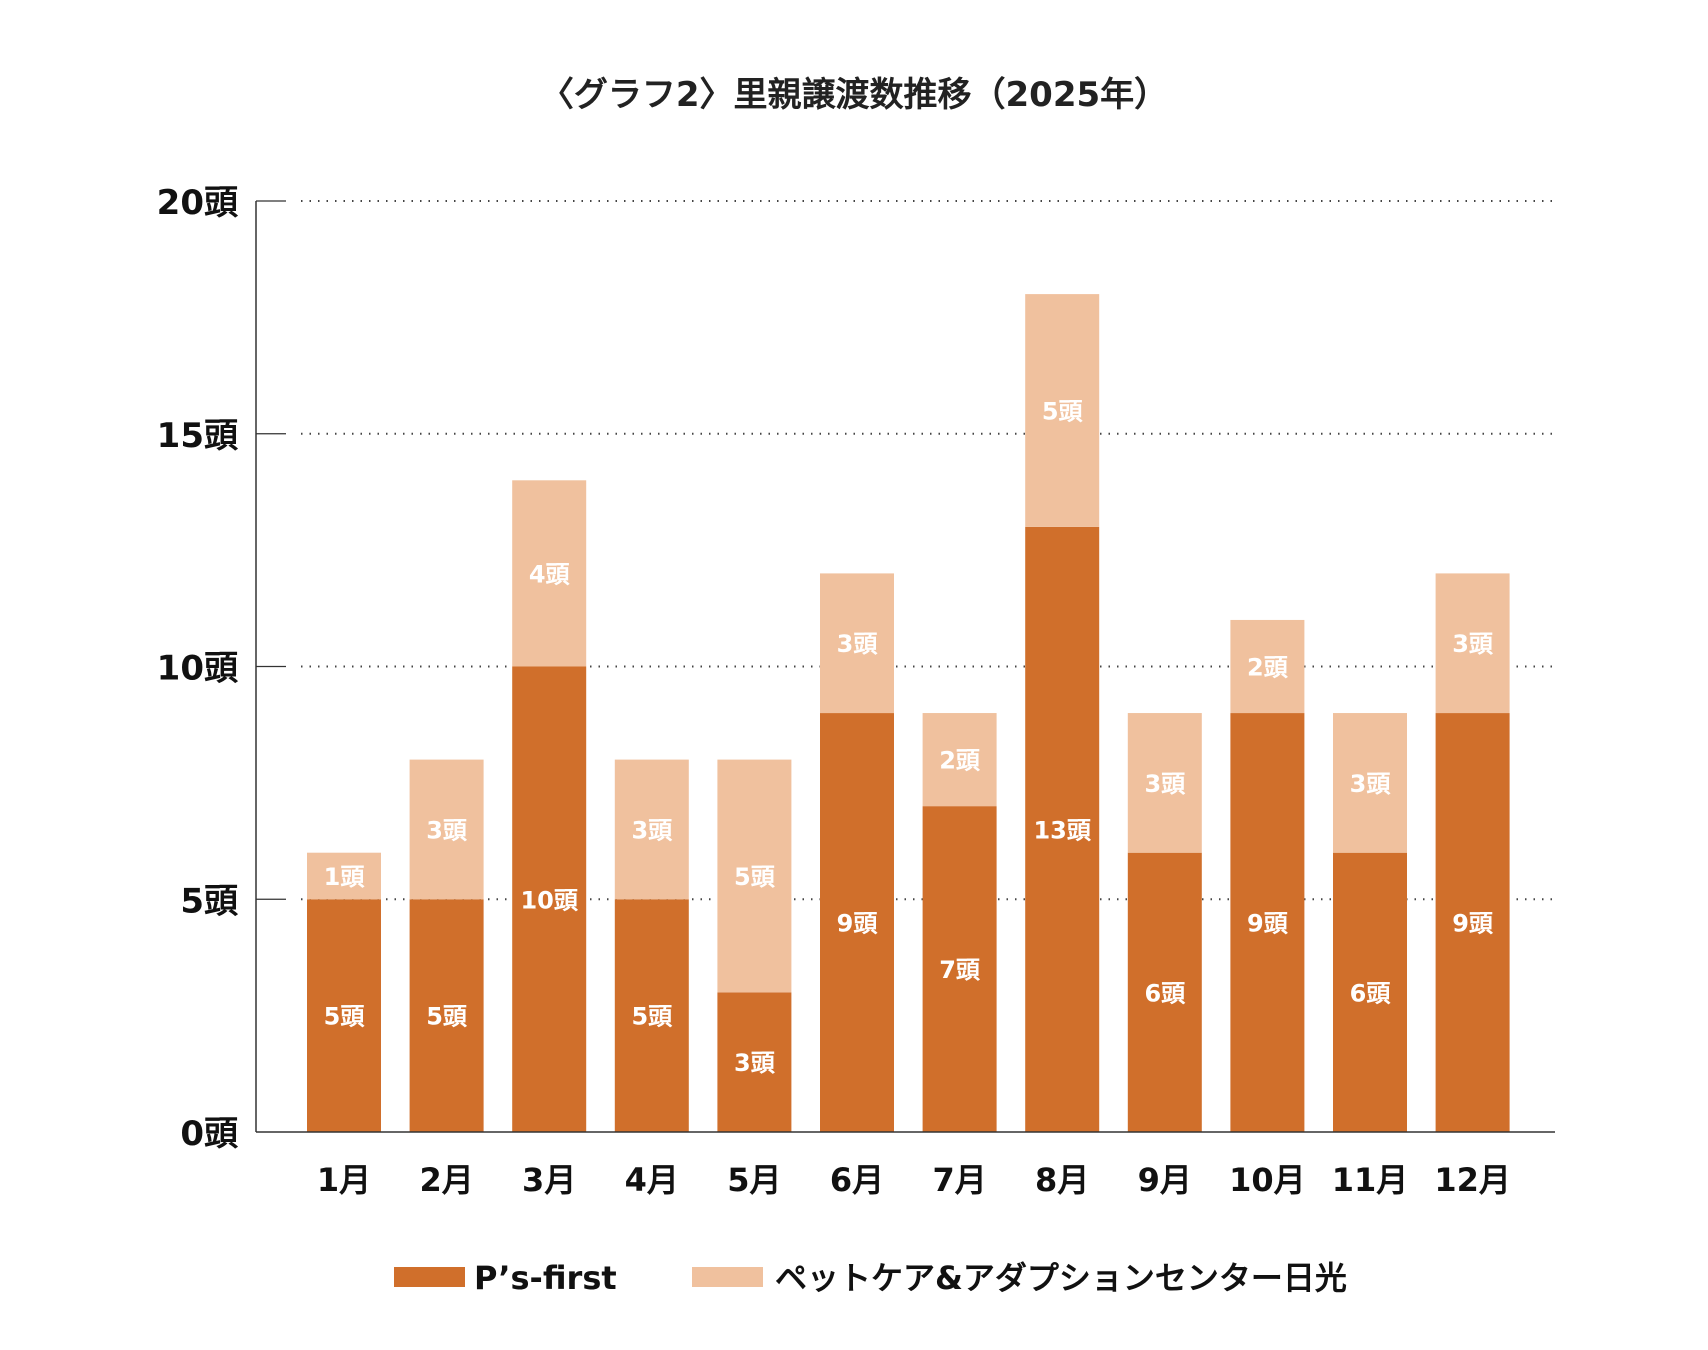 The image size is (1708, 1350). Describe the element at coordinates (959, 1180) in the screenshot. I see `x-tick-label: 7月` at that location.